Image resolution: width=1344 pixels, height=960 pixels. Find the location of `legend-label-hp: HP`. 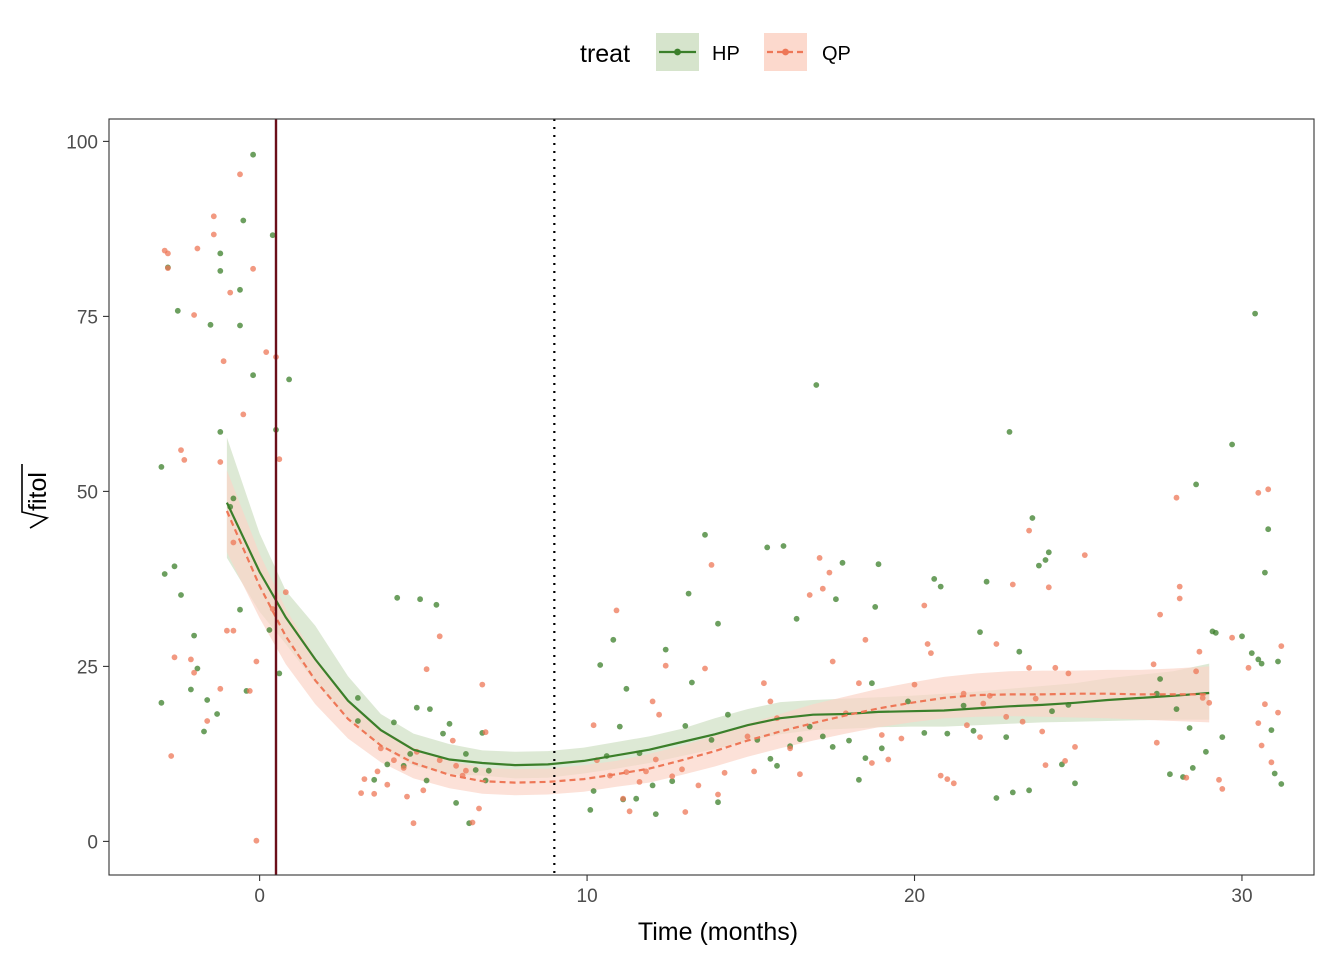

legend-label-hp: HP is located at coordinates (726, 54).